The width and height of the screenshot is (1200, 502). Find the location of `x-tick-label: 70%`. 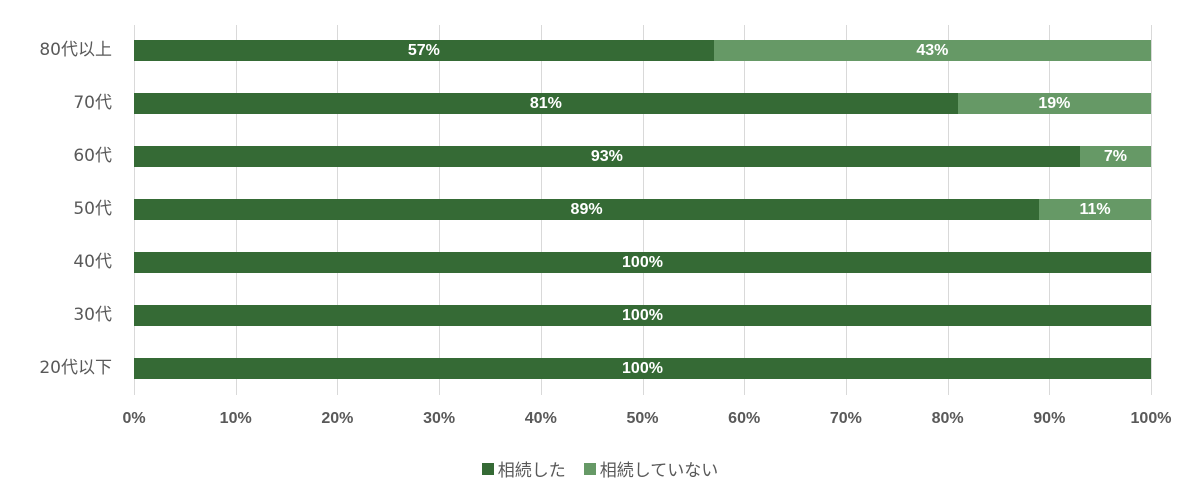

x-tick-label: 70% is located at coordinates (845, 418).